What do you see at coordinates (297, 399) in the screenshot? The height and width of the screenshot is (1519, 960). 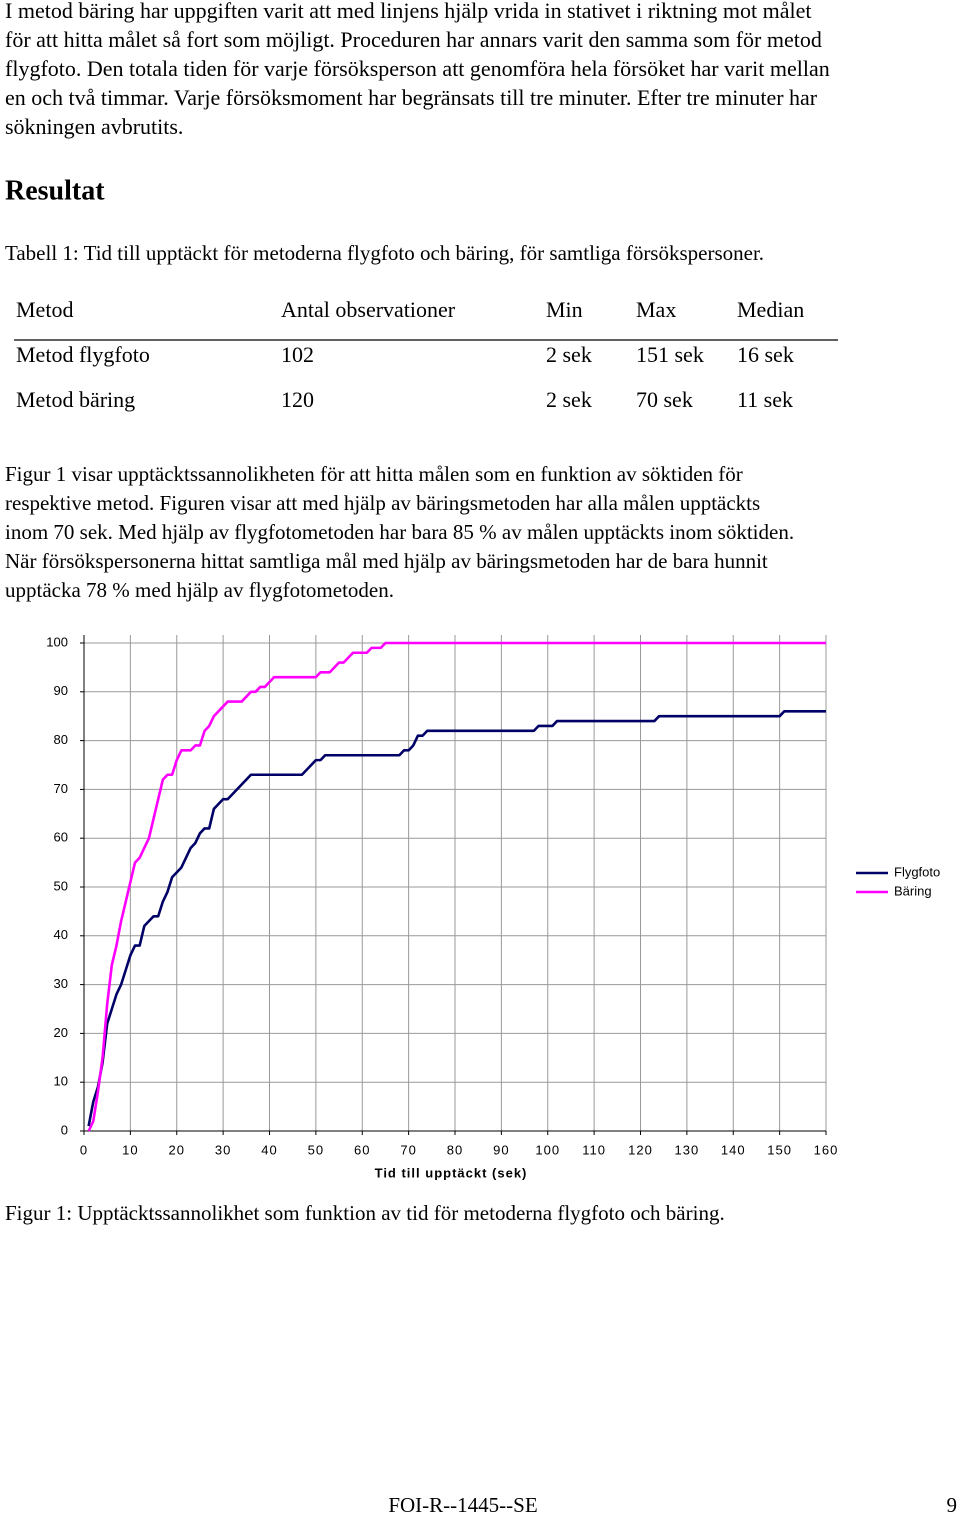 I see `table-cell: 120` at bounding box center [297, 399].